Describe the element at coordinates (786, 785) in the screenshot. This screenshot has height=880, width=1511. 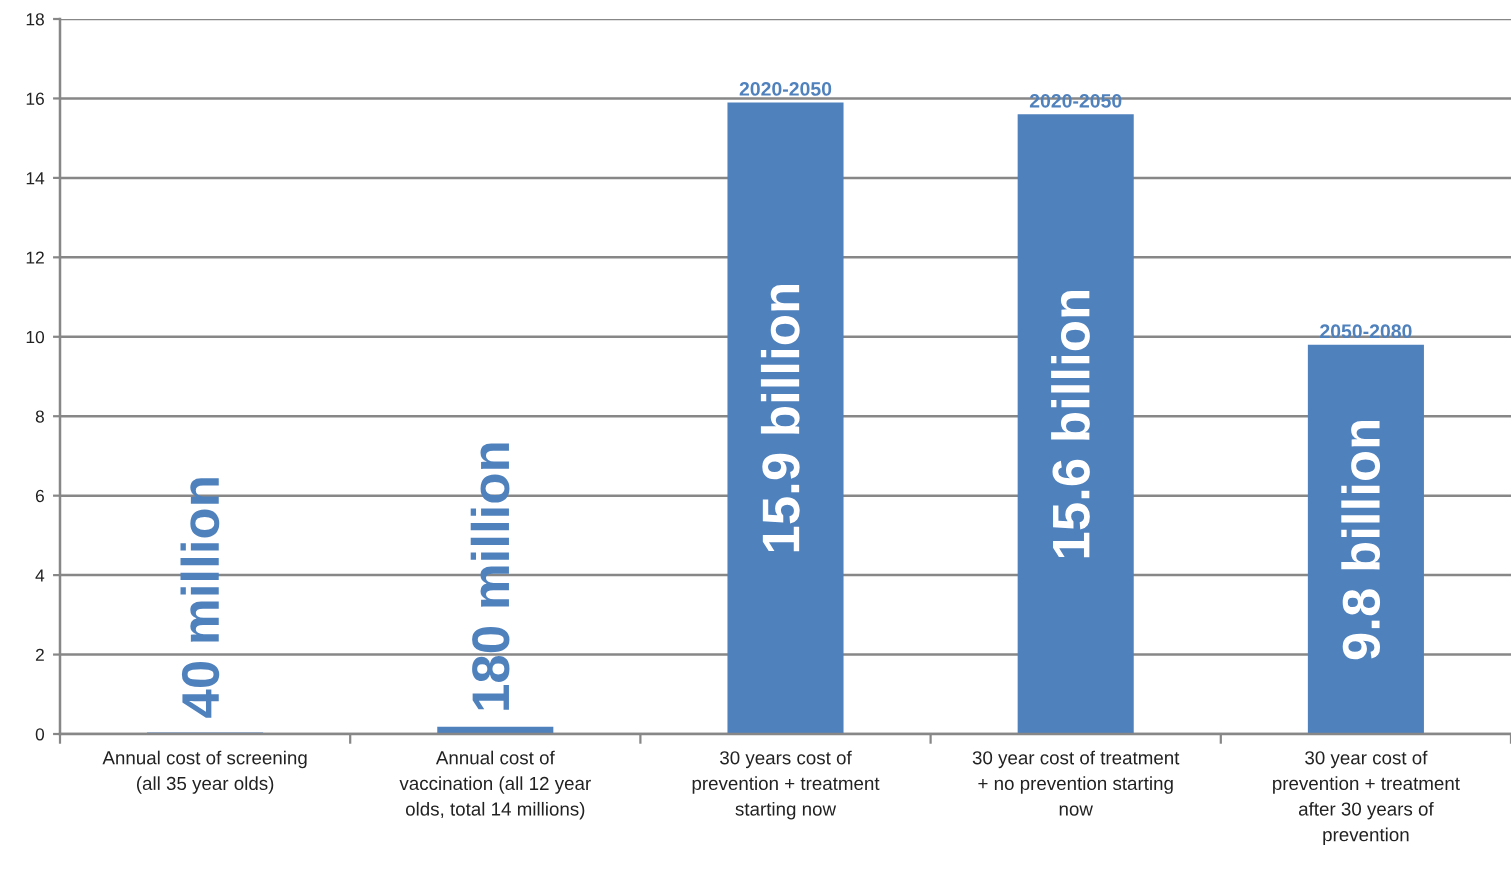
I see `x-tick-label: 30 years cost of prevention + treatment starting now` at that location.